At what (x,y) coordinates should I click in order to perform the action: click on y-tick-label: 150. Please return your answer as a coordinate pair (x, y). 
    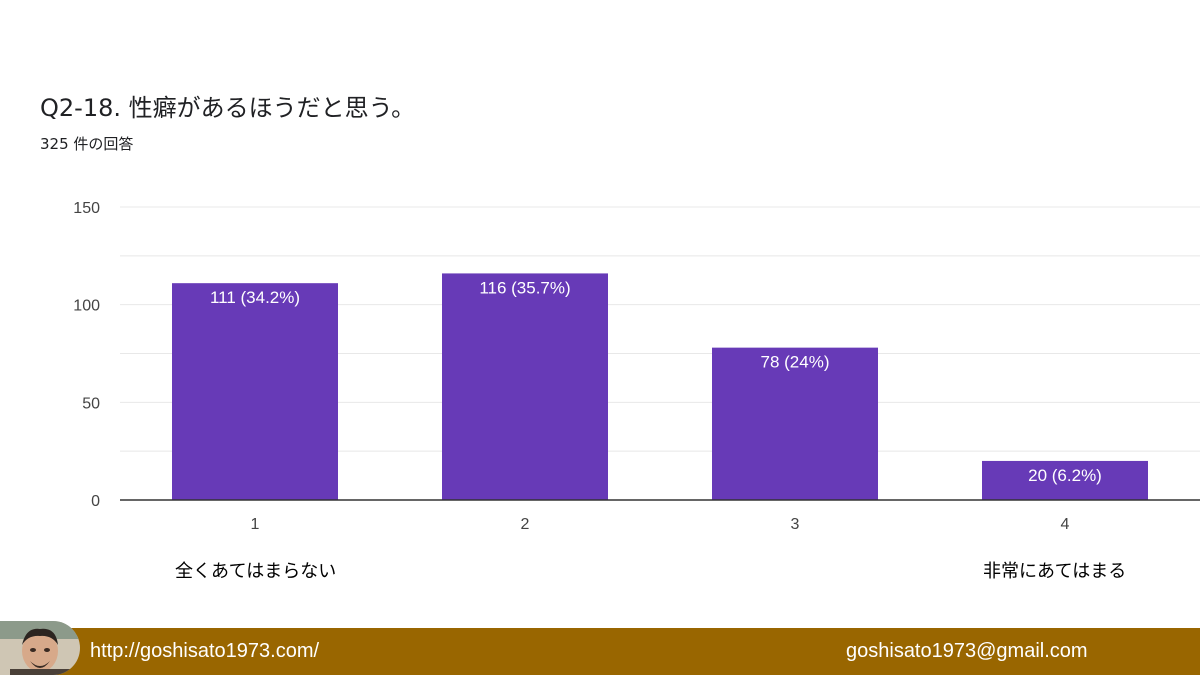
    Looking at the image, I should click on (86, 208).